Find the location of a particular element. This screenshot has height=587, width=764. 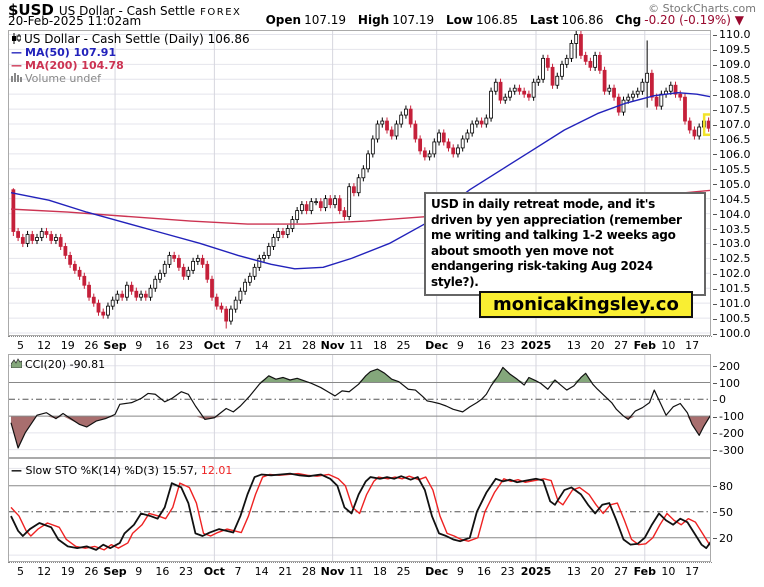

x-axis-label: 2025 is located at coordinates (536, 571).